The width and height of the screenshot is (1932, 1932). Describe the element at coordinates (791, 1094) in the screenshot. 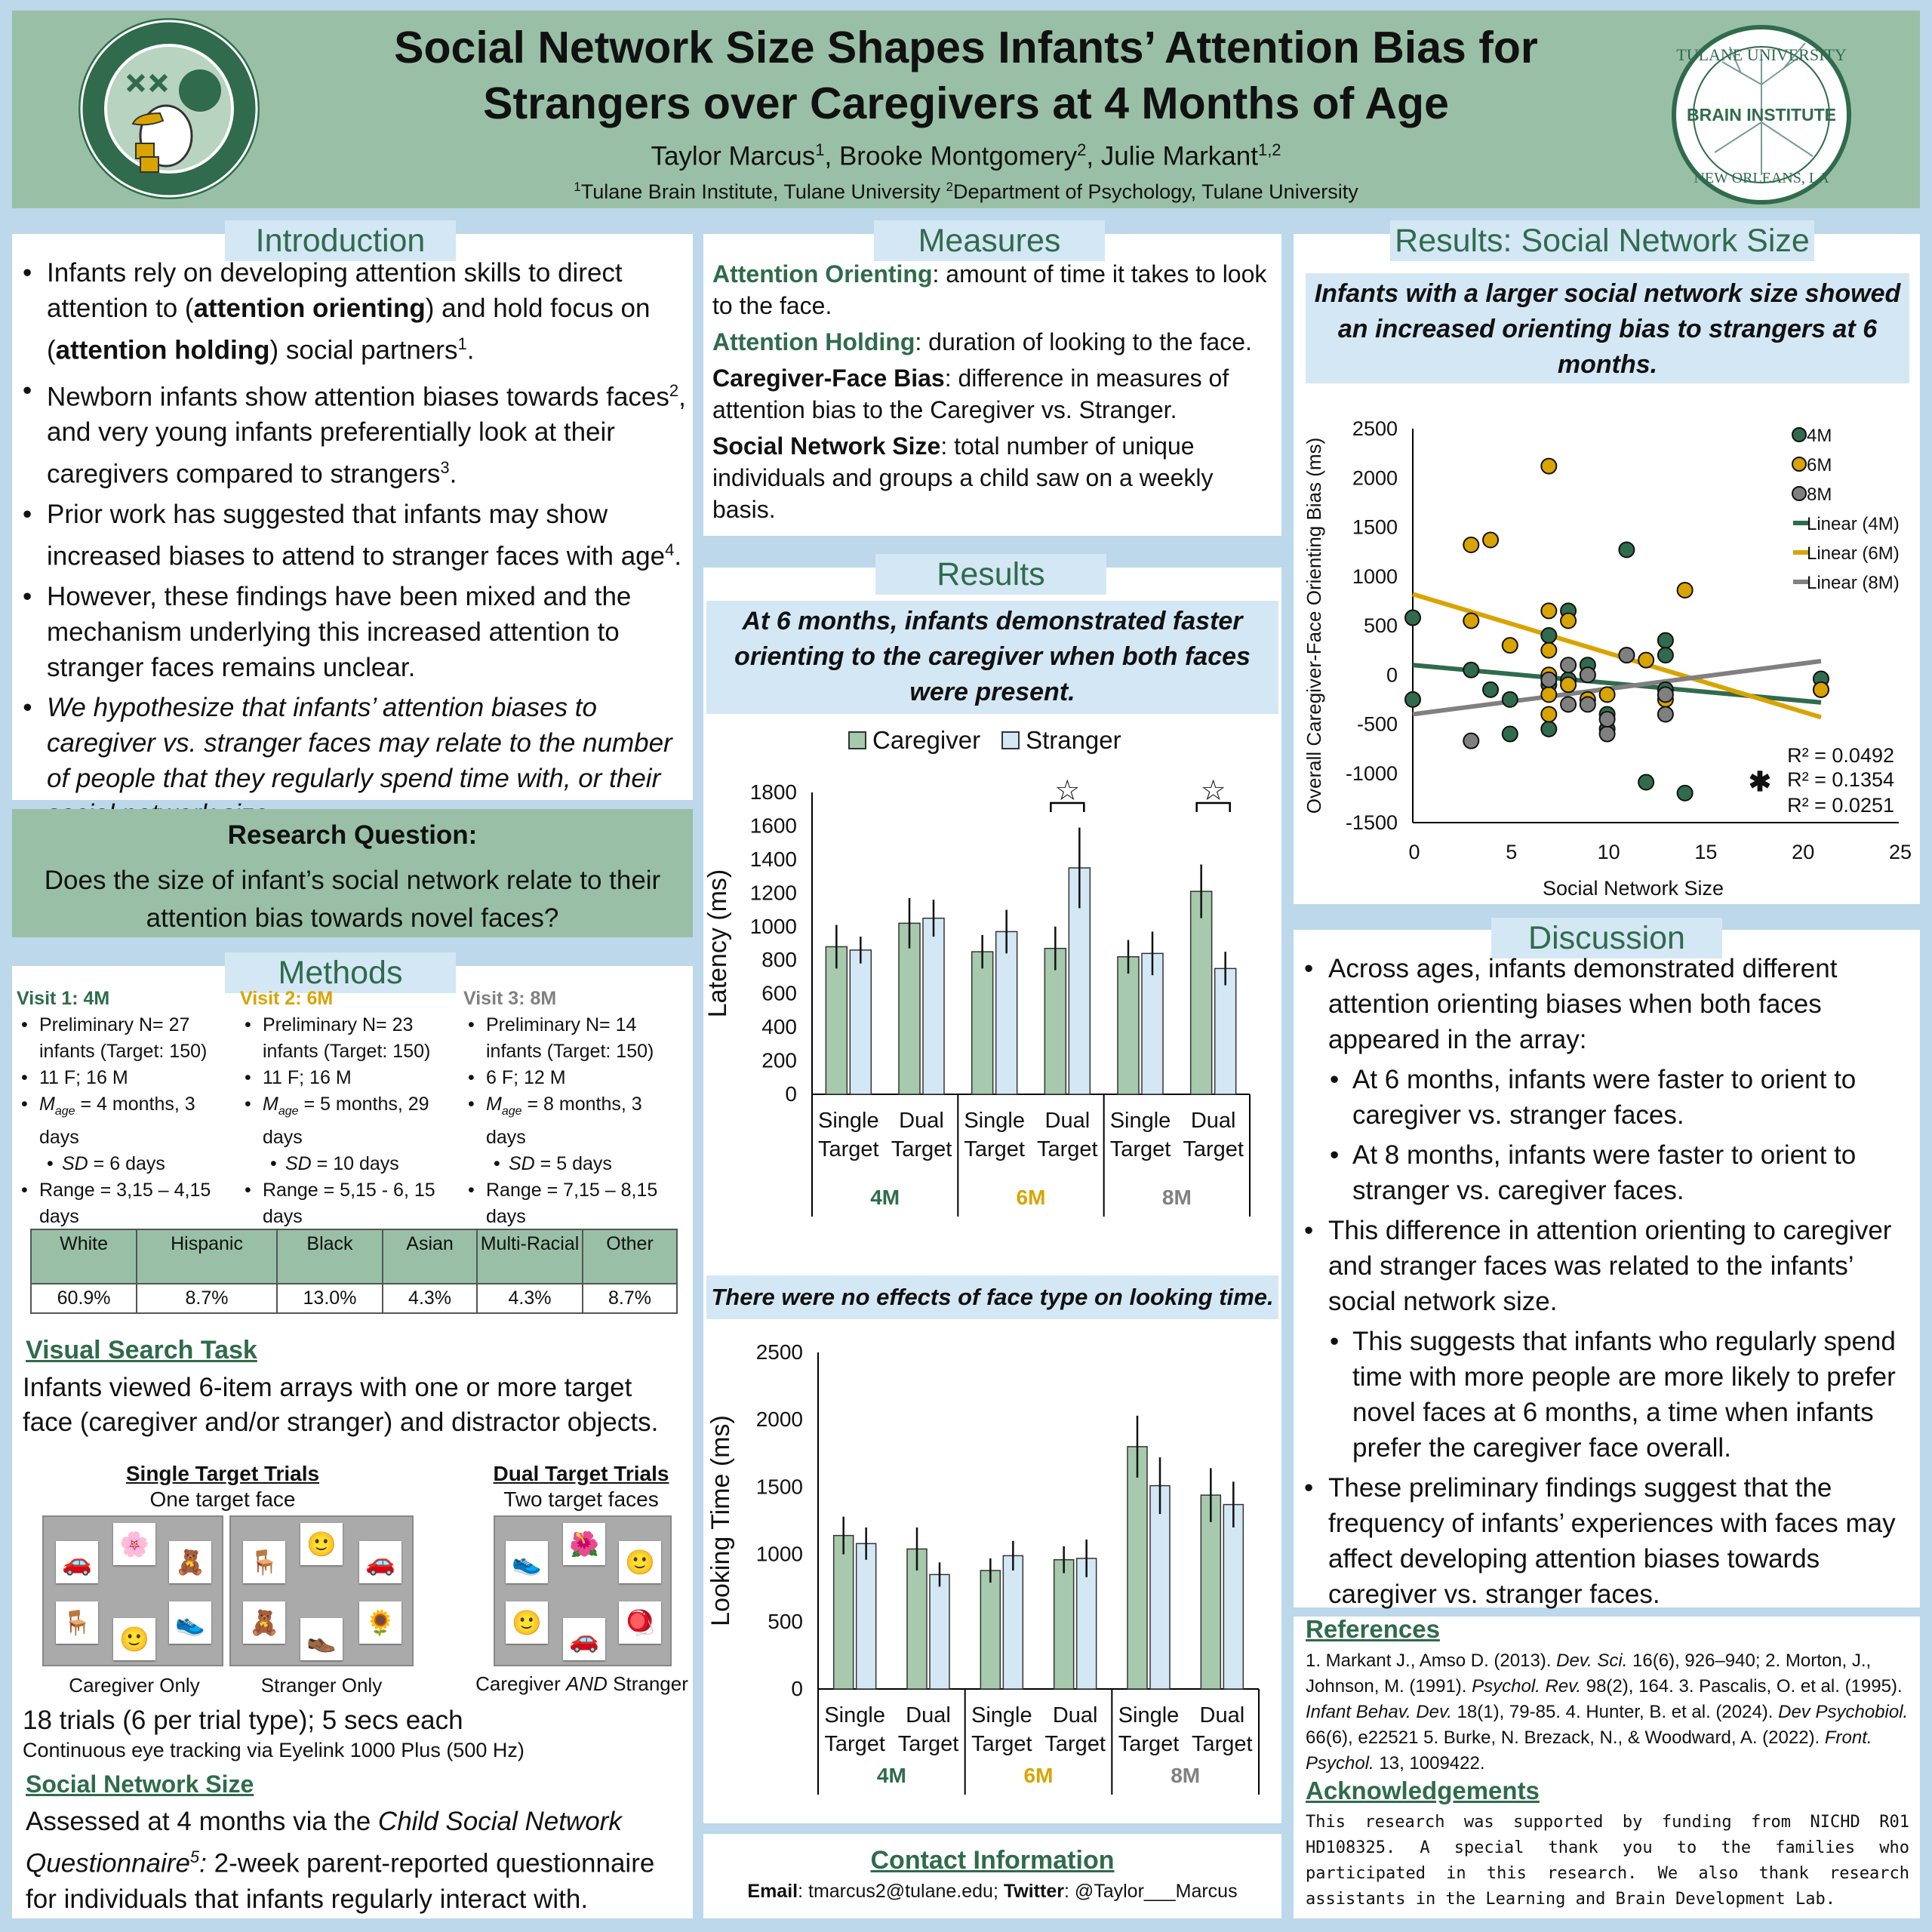

I see `y-tick-label: 0` at that location.